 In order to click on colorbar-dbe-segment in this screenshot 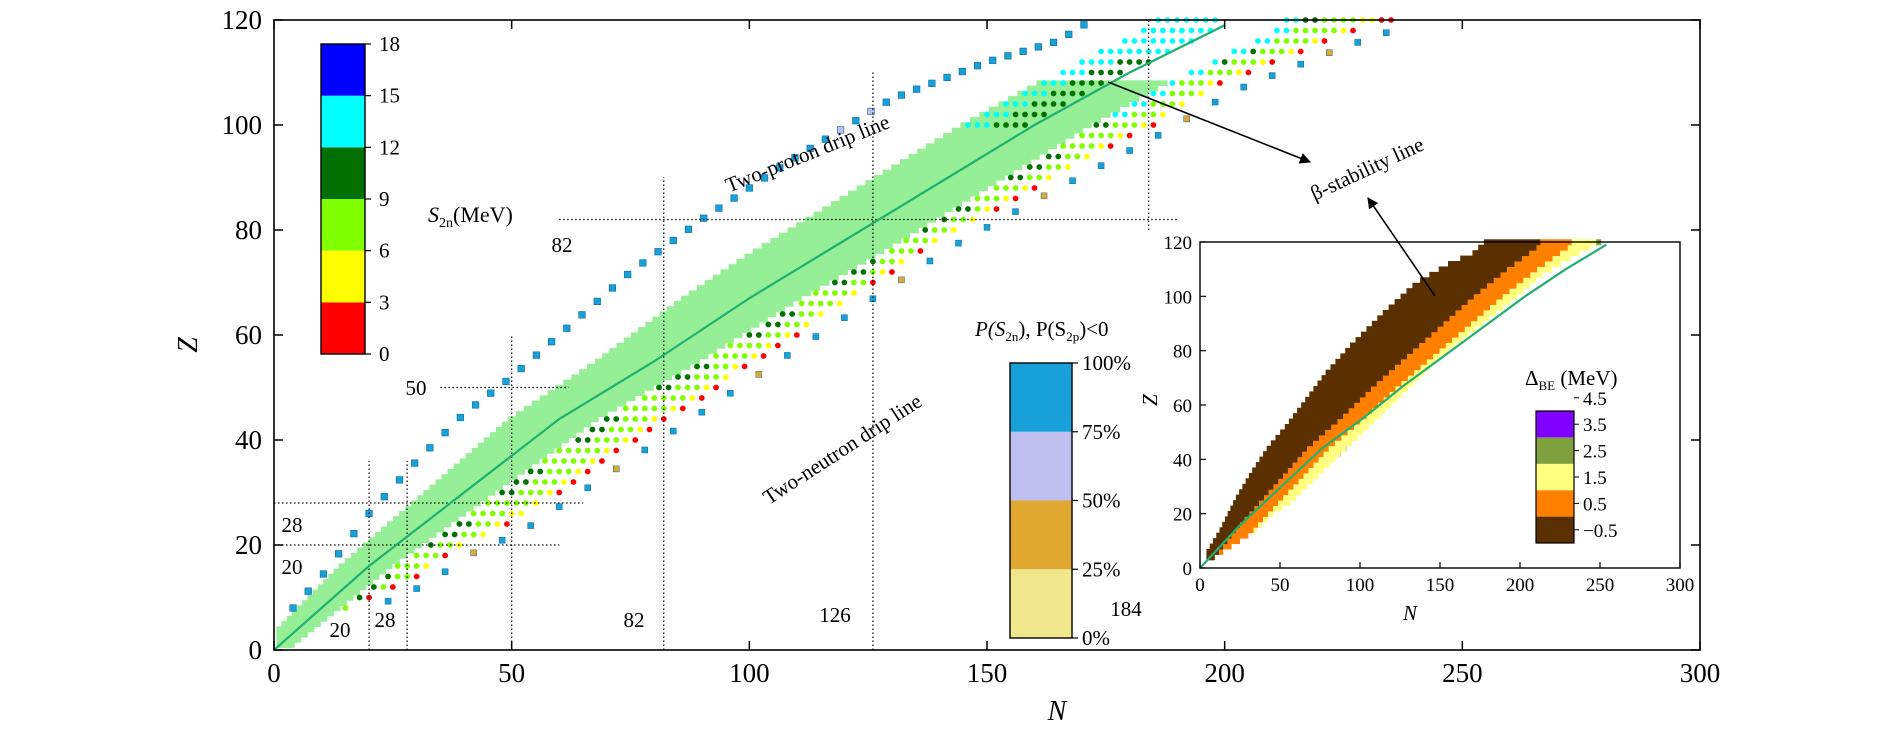, I will do `click(1555, 503)`.